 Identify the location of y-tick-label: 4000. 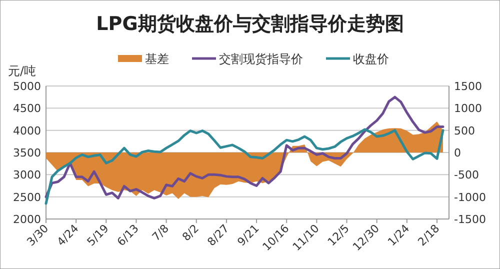
(27, 131).